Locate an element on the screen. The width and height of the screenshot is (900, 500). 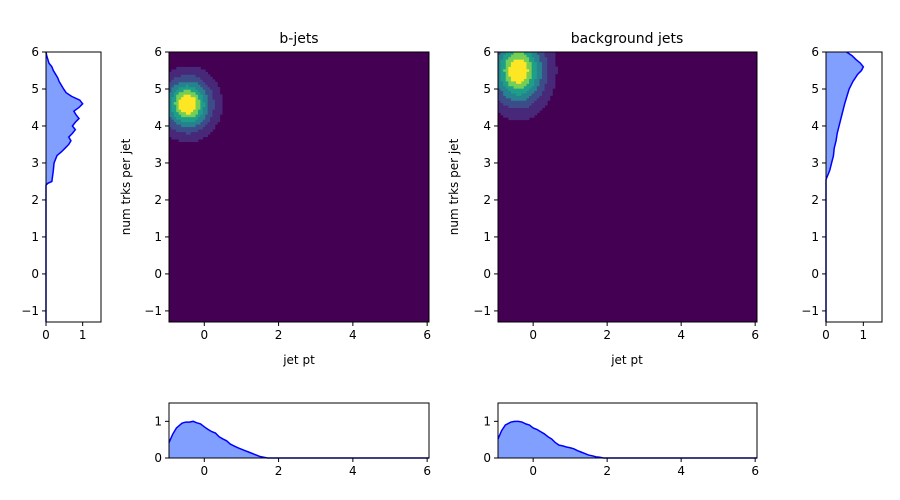
y-tick-label: 5 is located at coordinates (487, 89).